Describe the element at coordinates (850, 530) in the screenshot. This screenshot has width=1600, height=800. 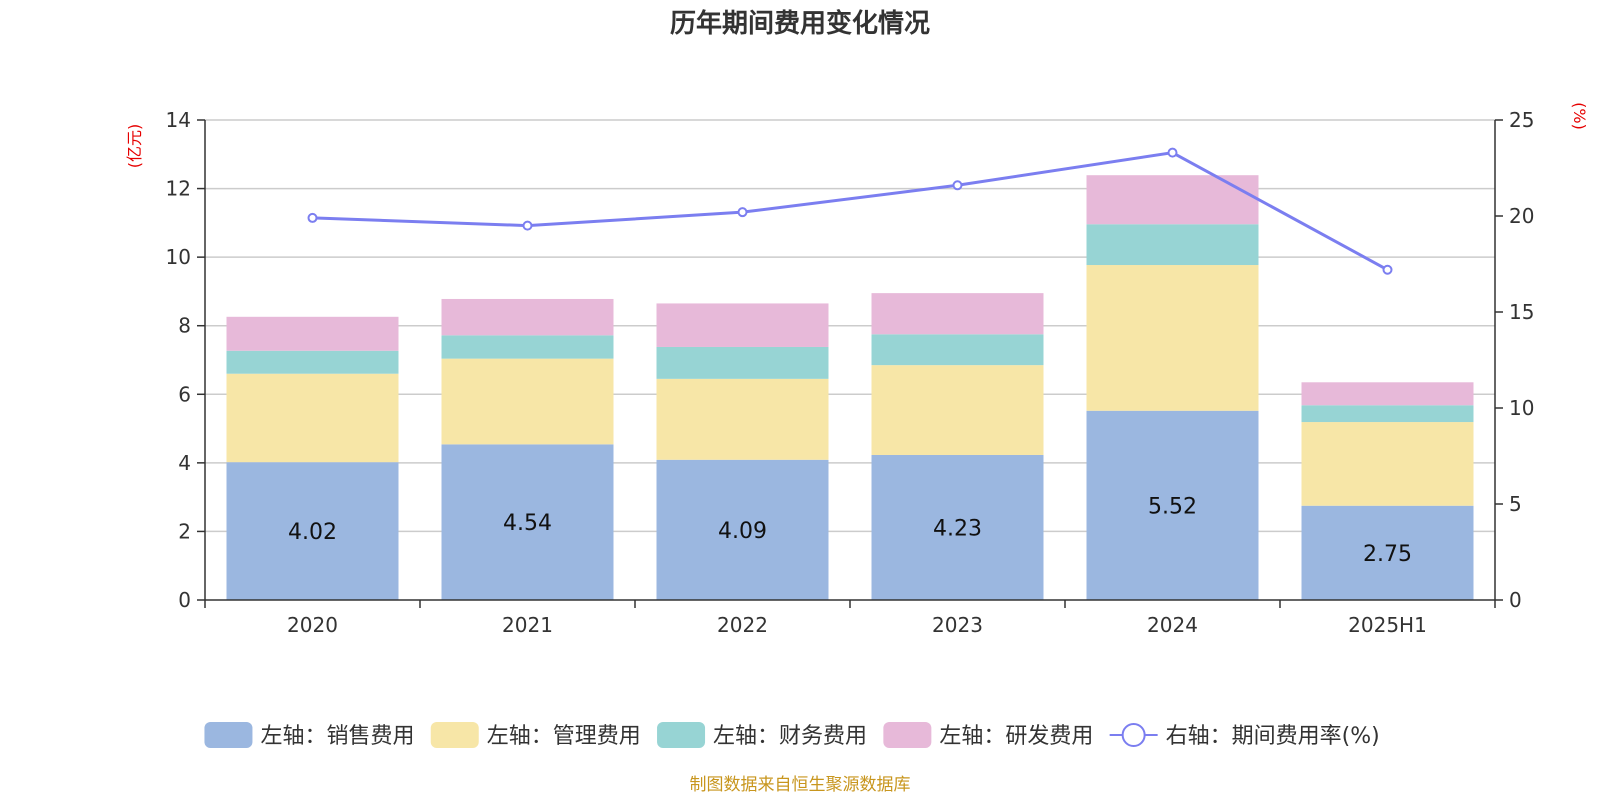
I see `data-labels: 4.02 4.54 4.09 4.23 5.52 2.75` at that location.